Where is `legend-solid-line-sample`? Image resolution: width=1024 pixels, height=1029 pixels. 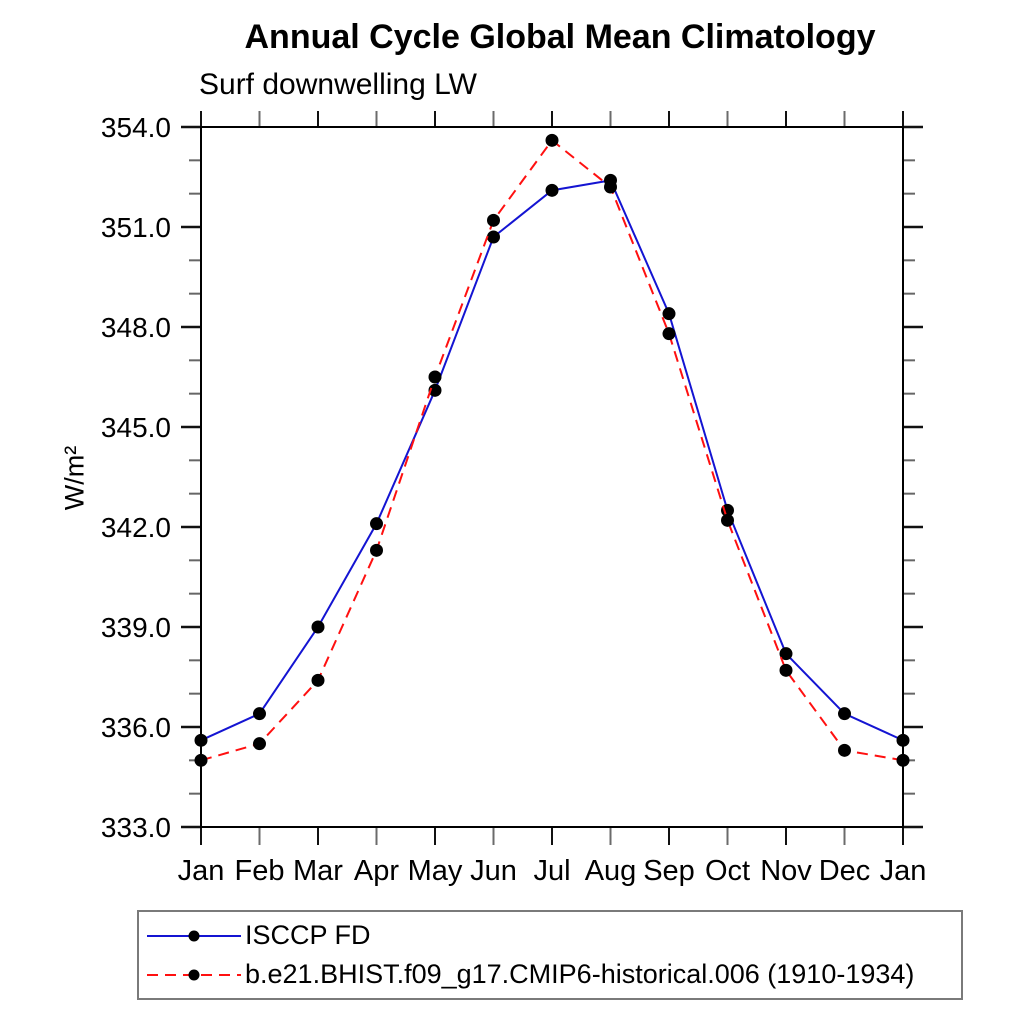 legend-solid-line-sample is located at coordinates (194, 935).